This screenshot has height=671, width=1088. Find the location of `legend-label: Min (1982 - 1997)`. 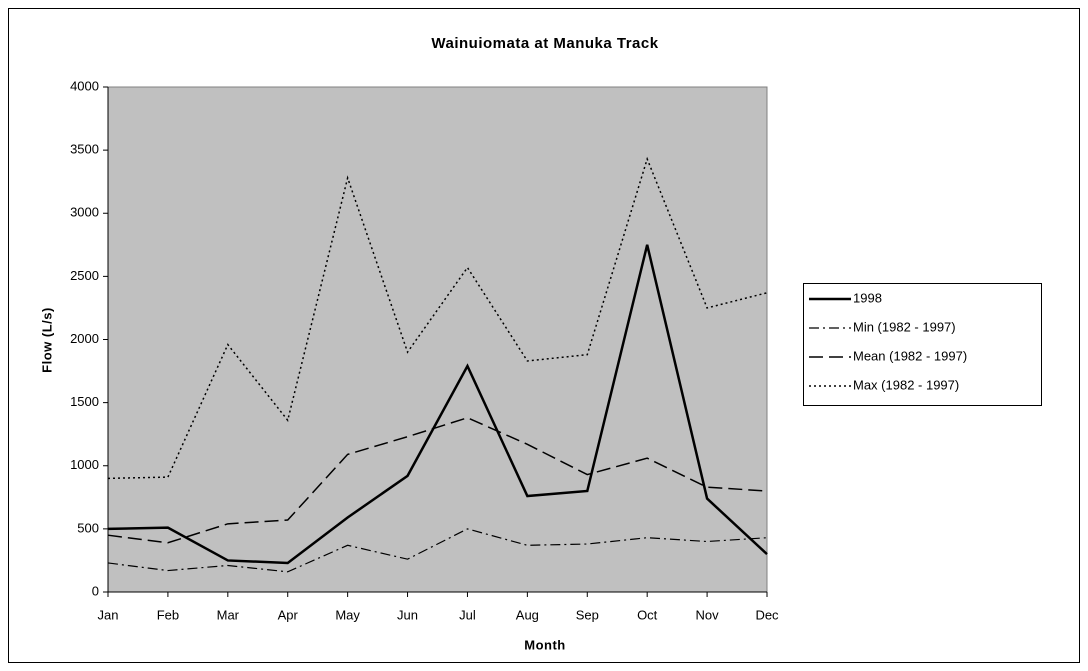

legend-label: Min (1982 - 1997) is located at coordinates (904, 326).